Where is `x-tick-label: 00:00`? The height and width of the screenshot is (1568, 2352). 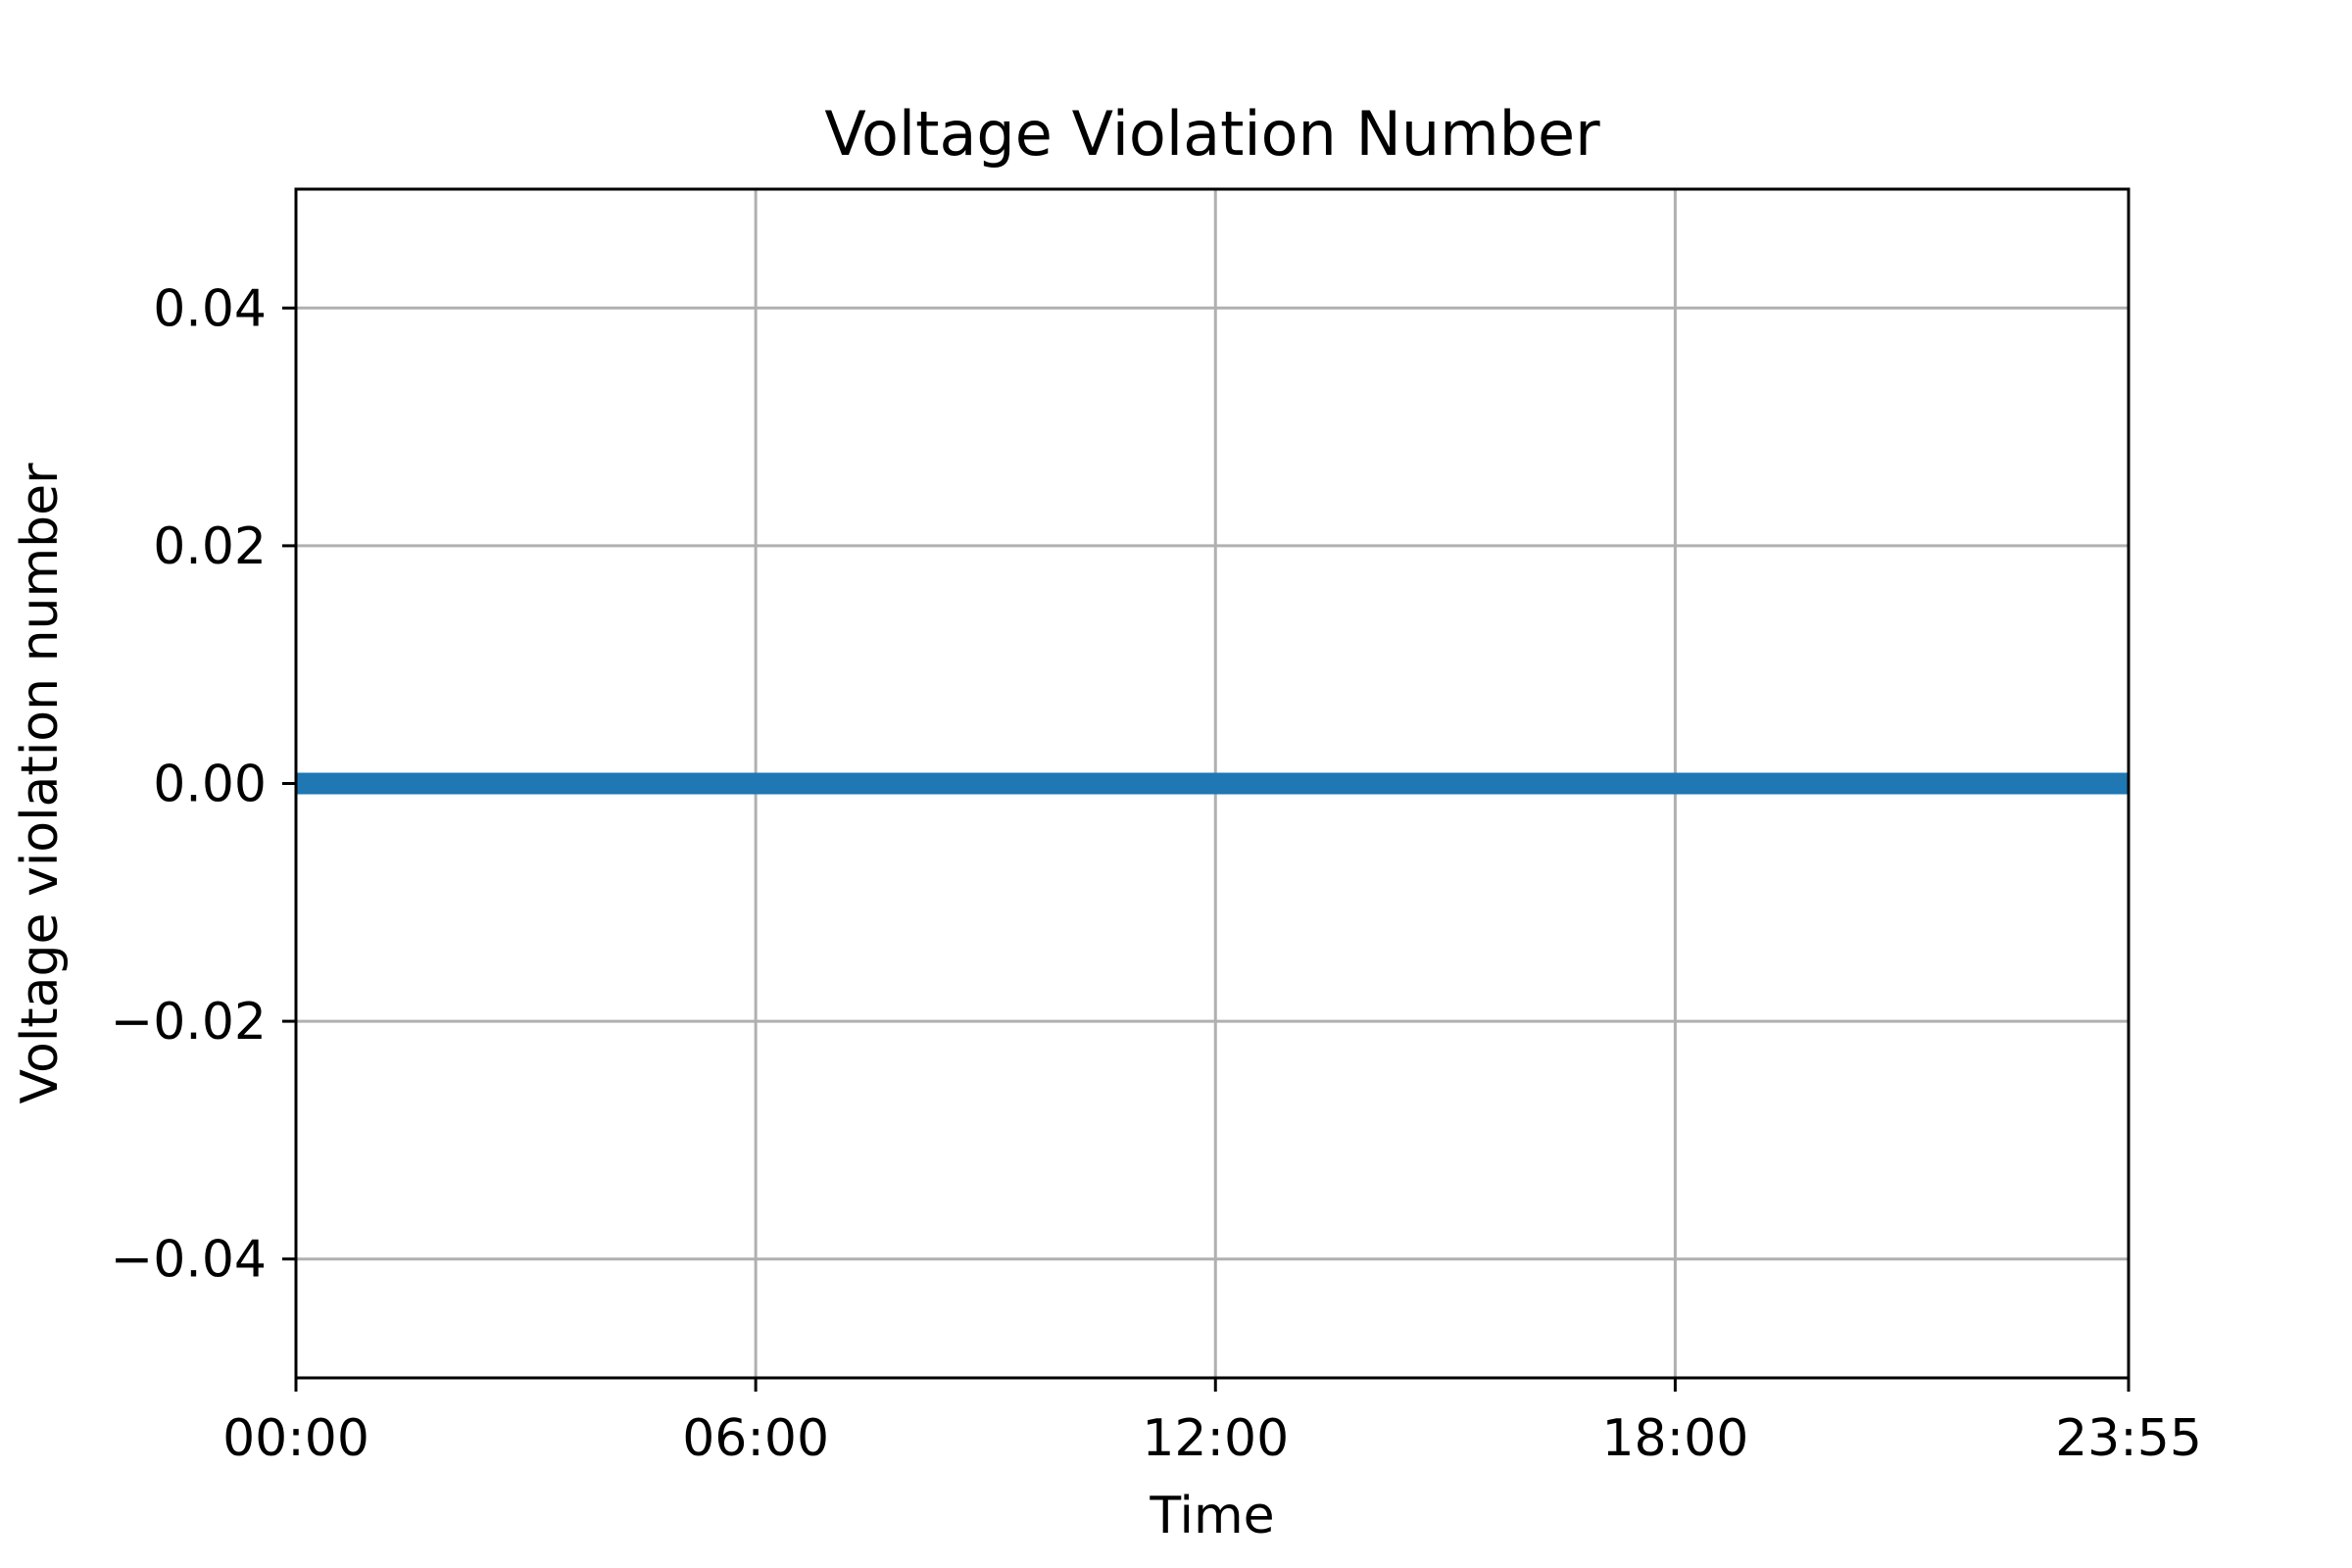 x-tick-label: 00:00 is located at coordinates (295, 1438).